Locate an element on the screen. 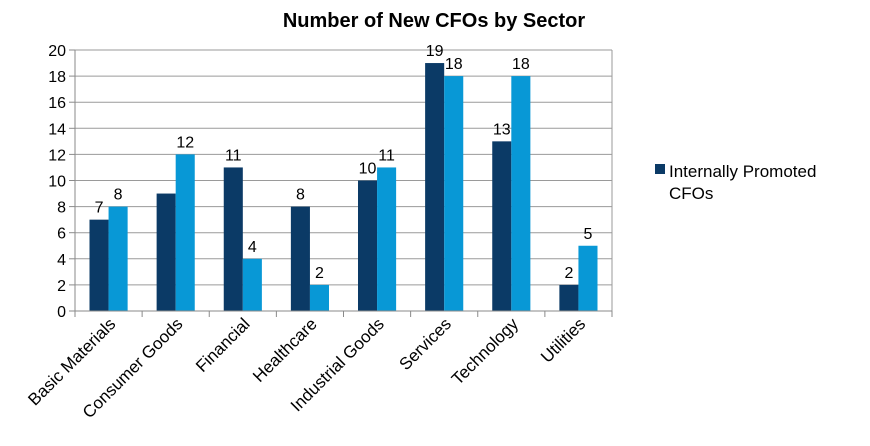 This screenshot has width=870, height=446. data-label: 7 is located at coordinates (99, 208).